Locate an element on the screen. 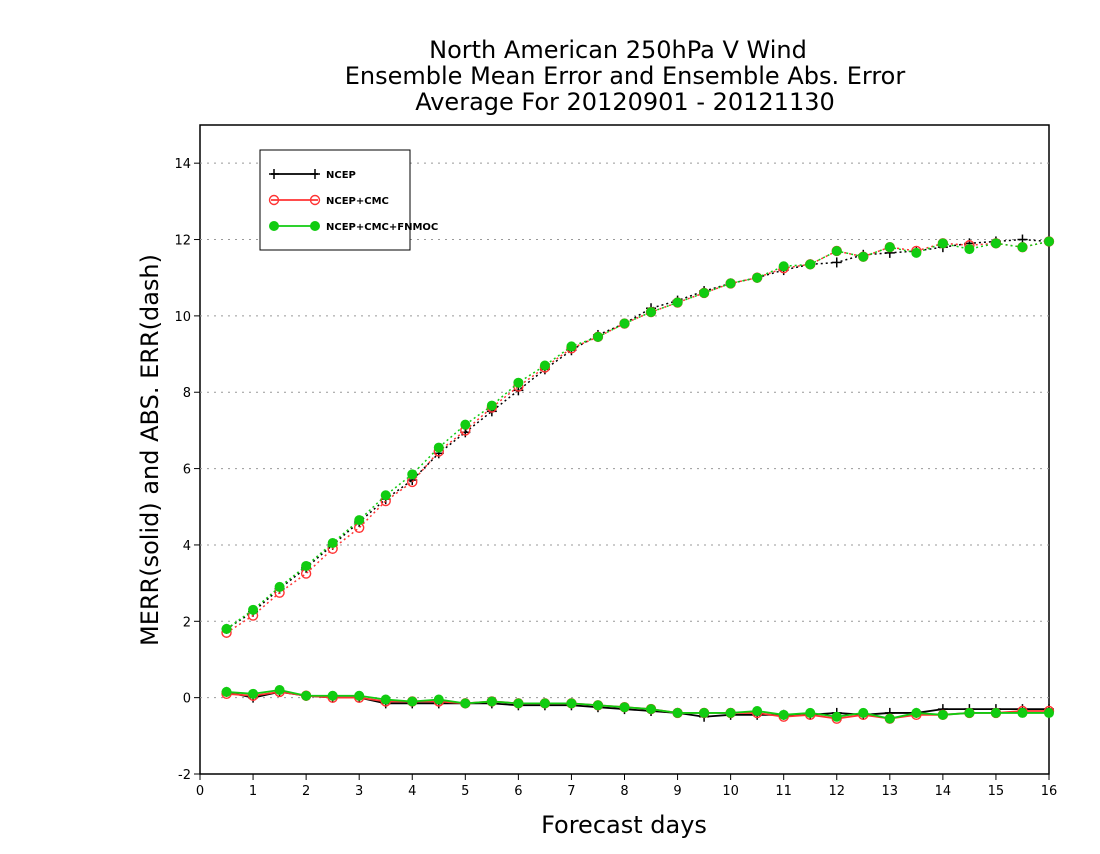 This screenshot has height=854, width=1100. chart-title-line-1: North American 250hPa V Wind is located at coordinates (618, 50).